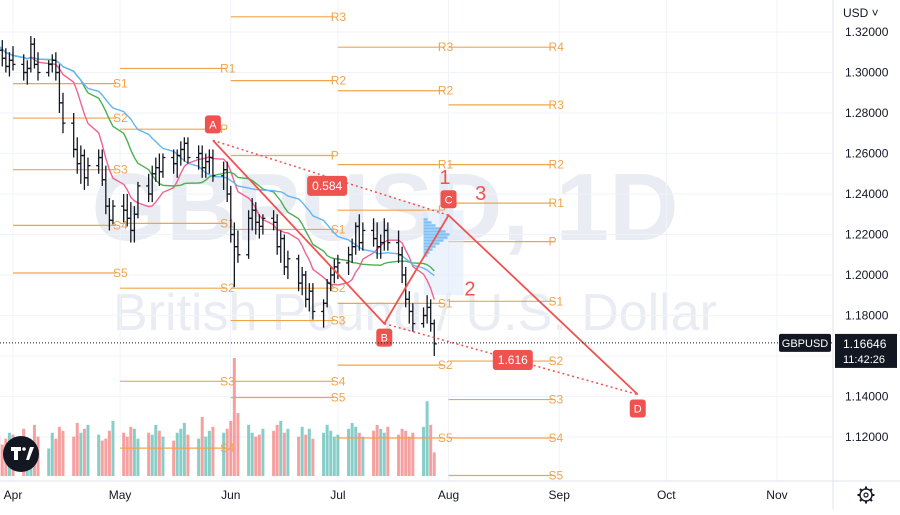  What do you see at coordinates (867, 32) in the screenshot?
I see `y-tick-label: 1.32000` at bounding box center [867, 32].